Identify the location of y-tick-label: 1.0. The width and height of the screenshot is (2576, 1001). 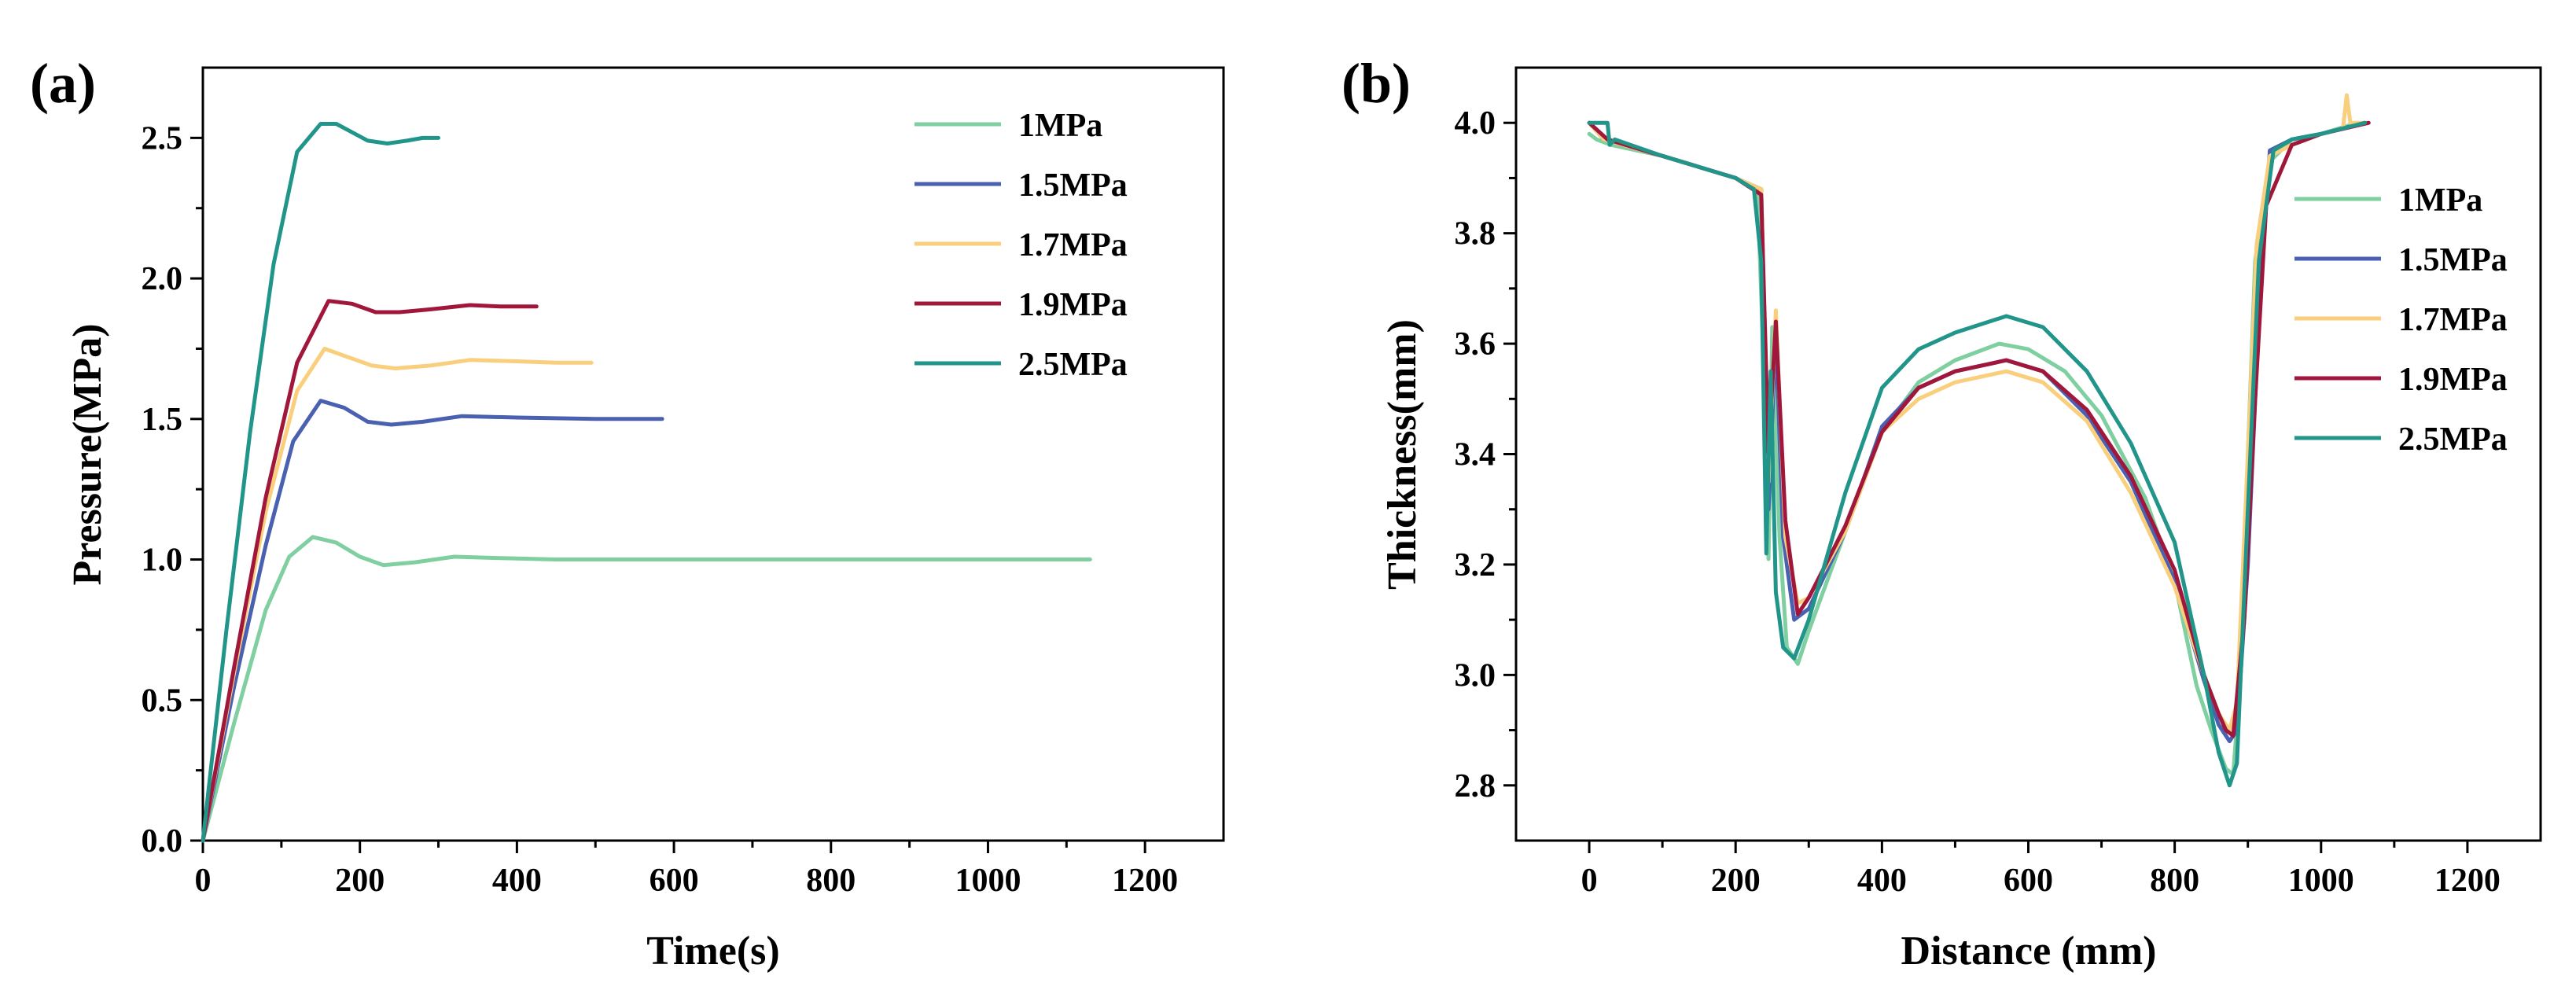
(162, 561).